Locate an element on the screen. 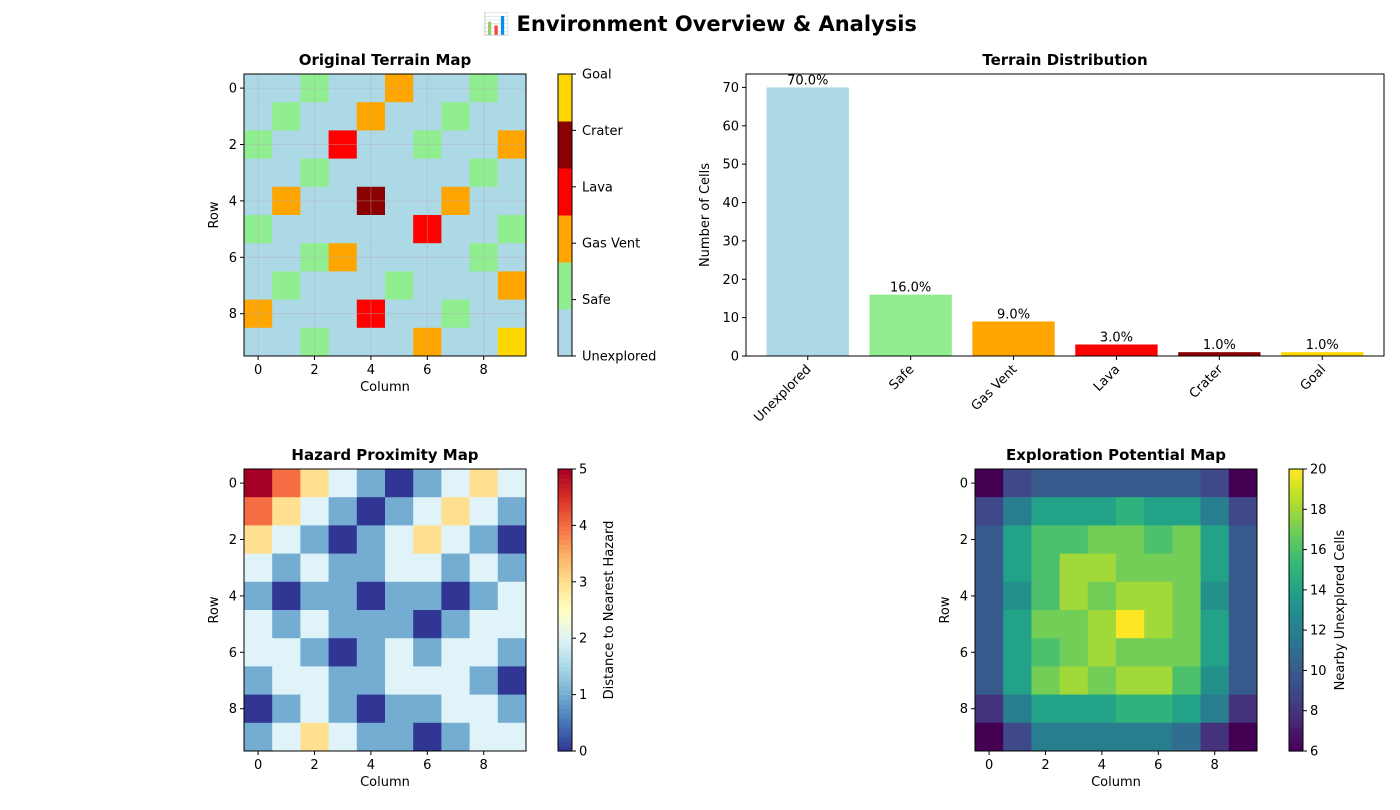  y-tick-label: 50 is located at coordinates (730, 165).